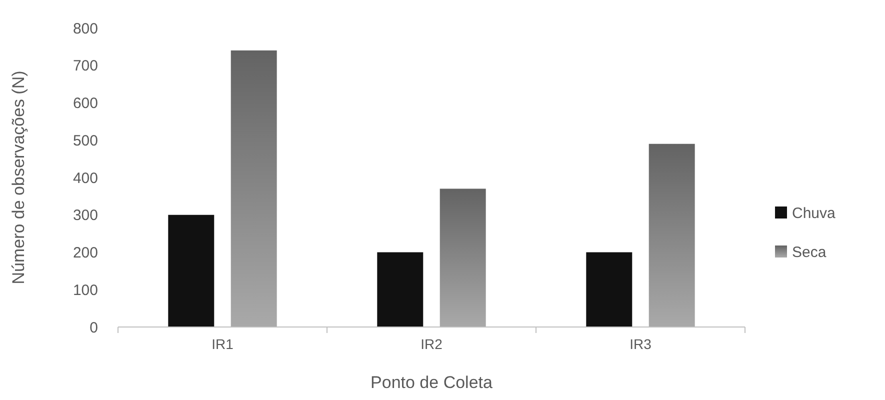 The image size is (885, 400). What do you see at coordinates (432, 382) in the screenshot?
I see `x-axis-title: Ponto de Coleta` at bounding box center [432, 382].